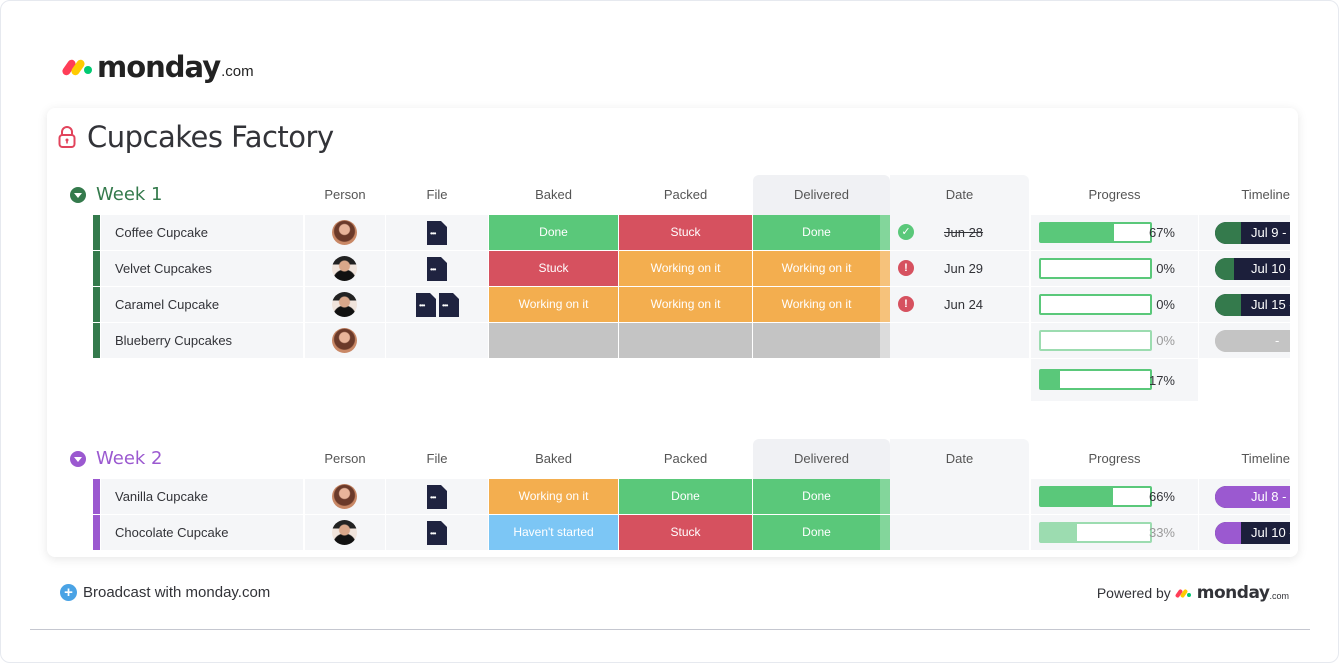  Describe the element at coordinates (553, 532) in the screenshot. I see `status-baked: Haven't started` at that location.